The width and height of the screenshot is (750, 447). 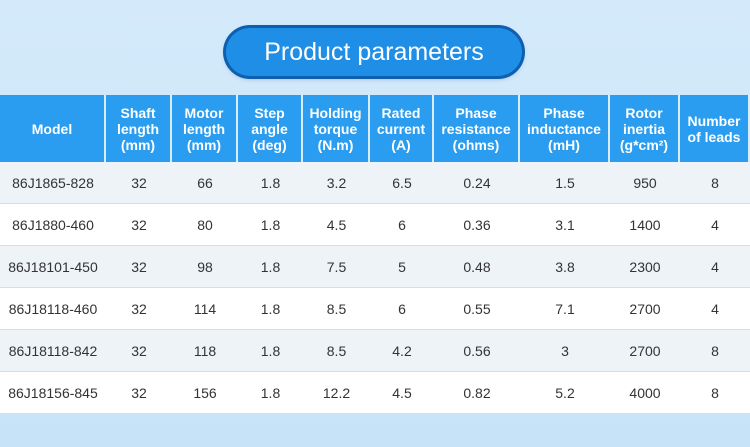 What do you see at coordinates (335, 144) in the screenshot?
I see `header-text: (N.m)` at bounding box center [335, 144].